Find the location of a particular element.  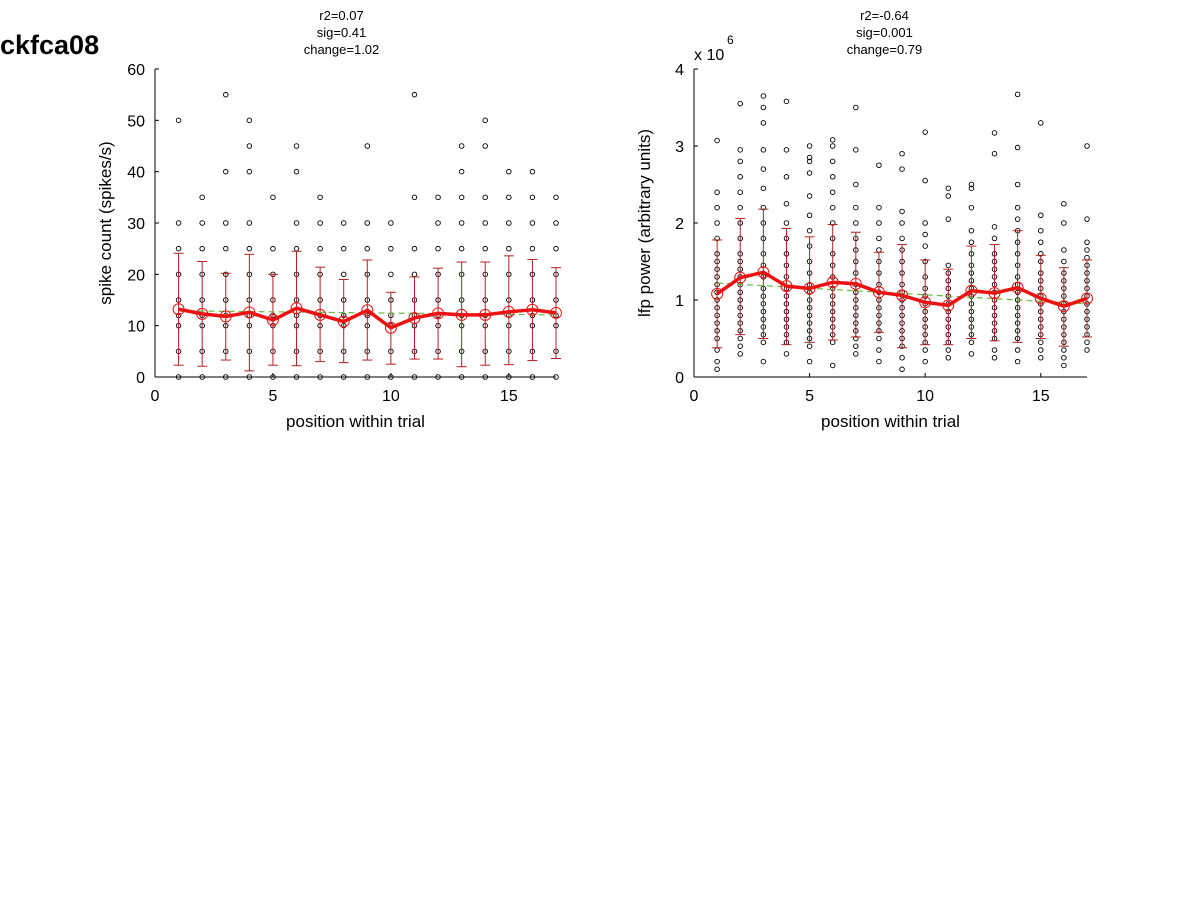

y-tick-label: 40 is located at coordinates (136, 173).